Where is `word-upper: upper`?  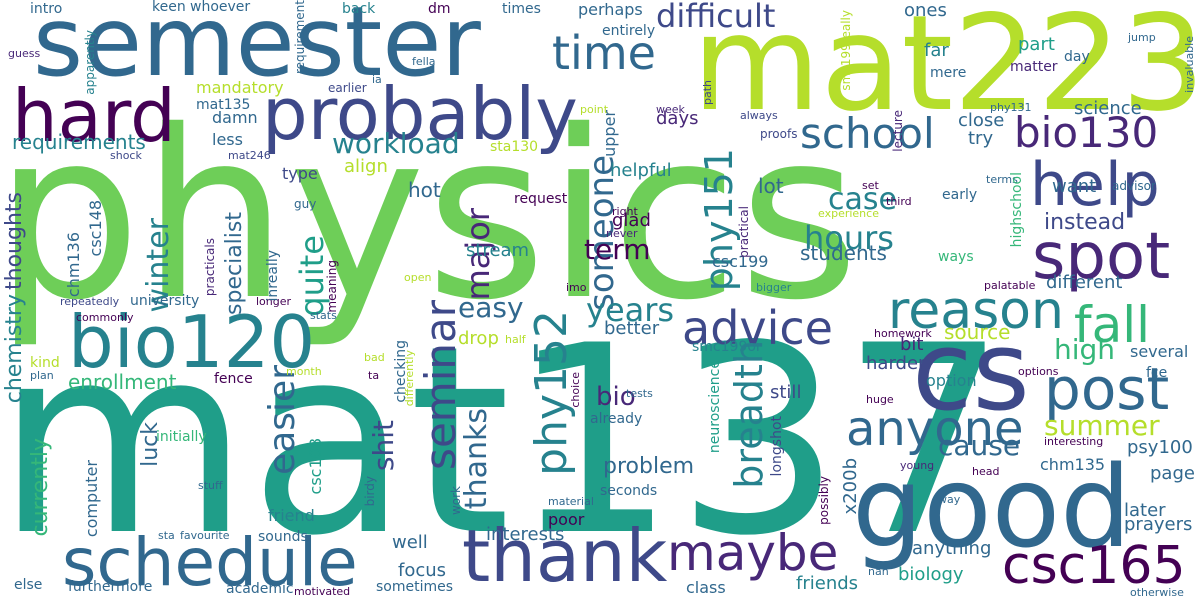 word-upper: upper is located at coordinates (609, 133).